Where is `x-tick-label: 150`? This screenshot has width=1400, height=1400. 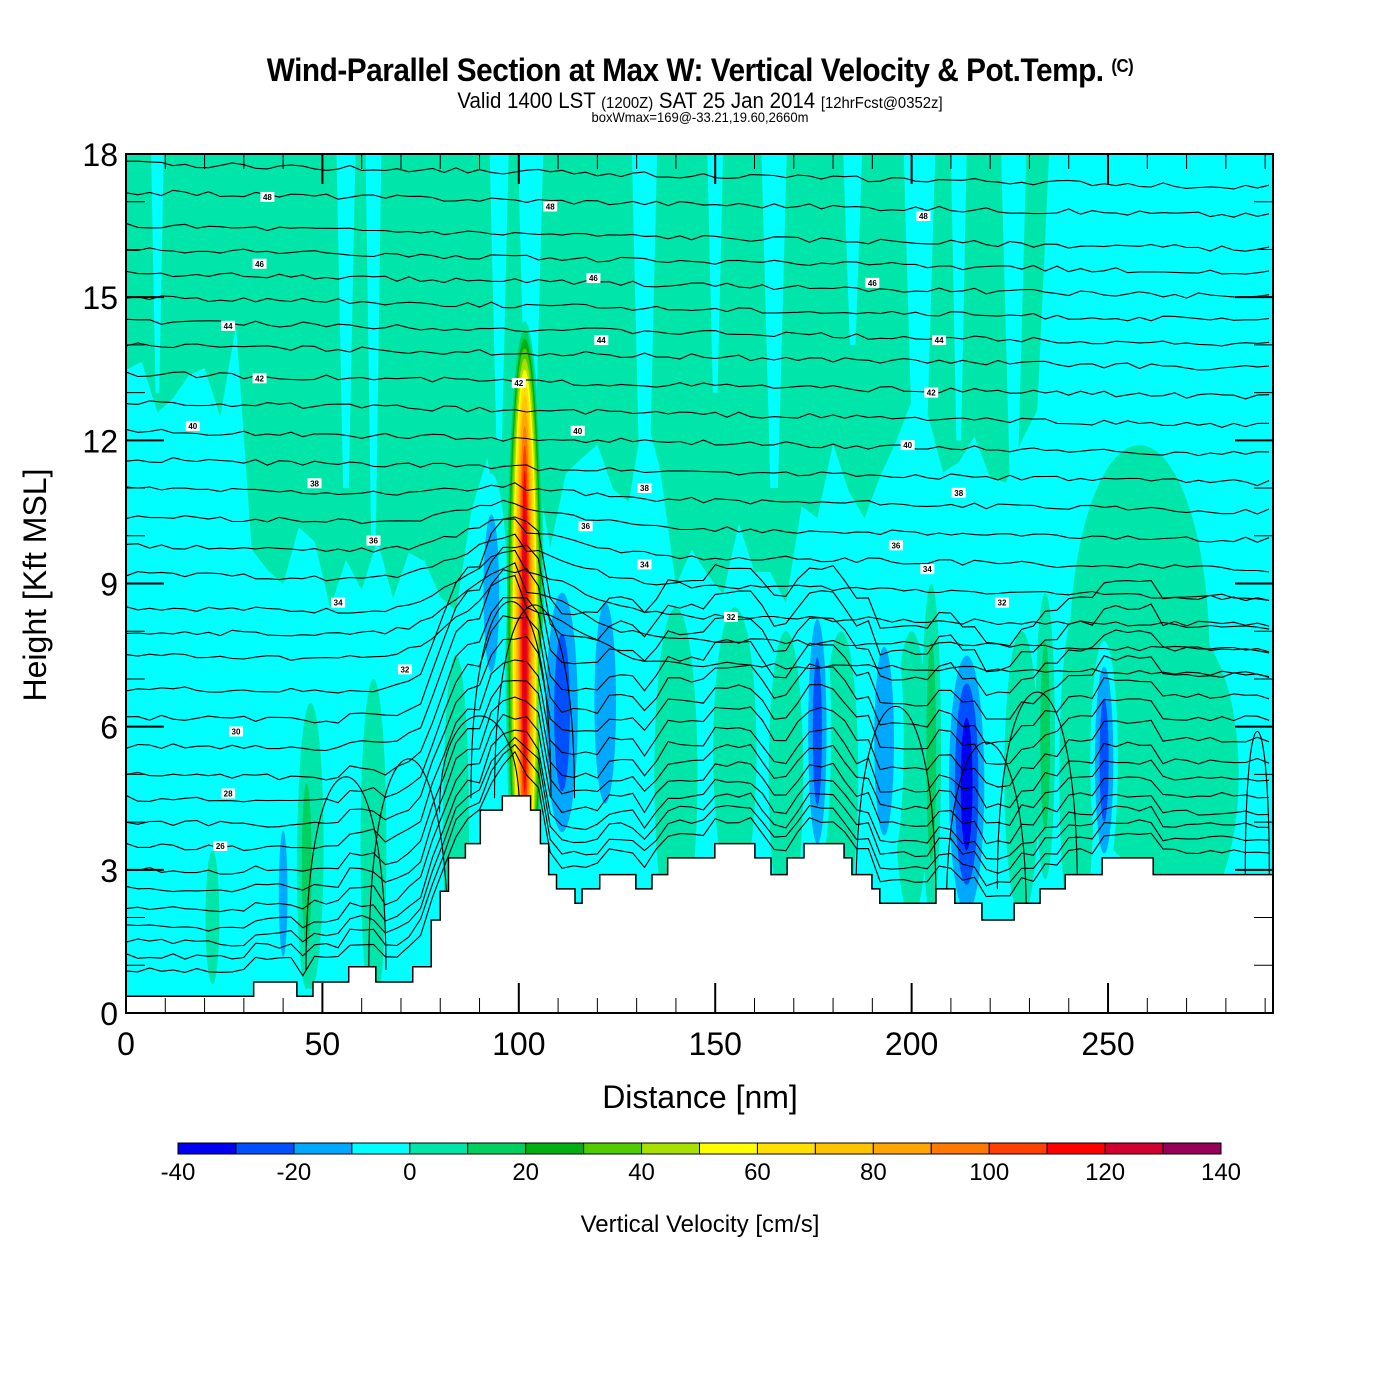 x-tick-label: 150 is located at coordinates (715, 1044).